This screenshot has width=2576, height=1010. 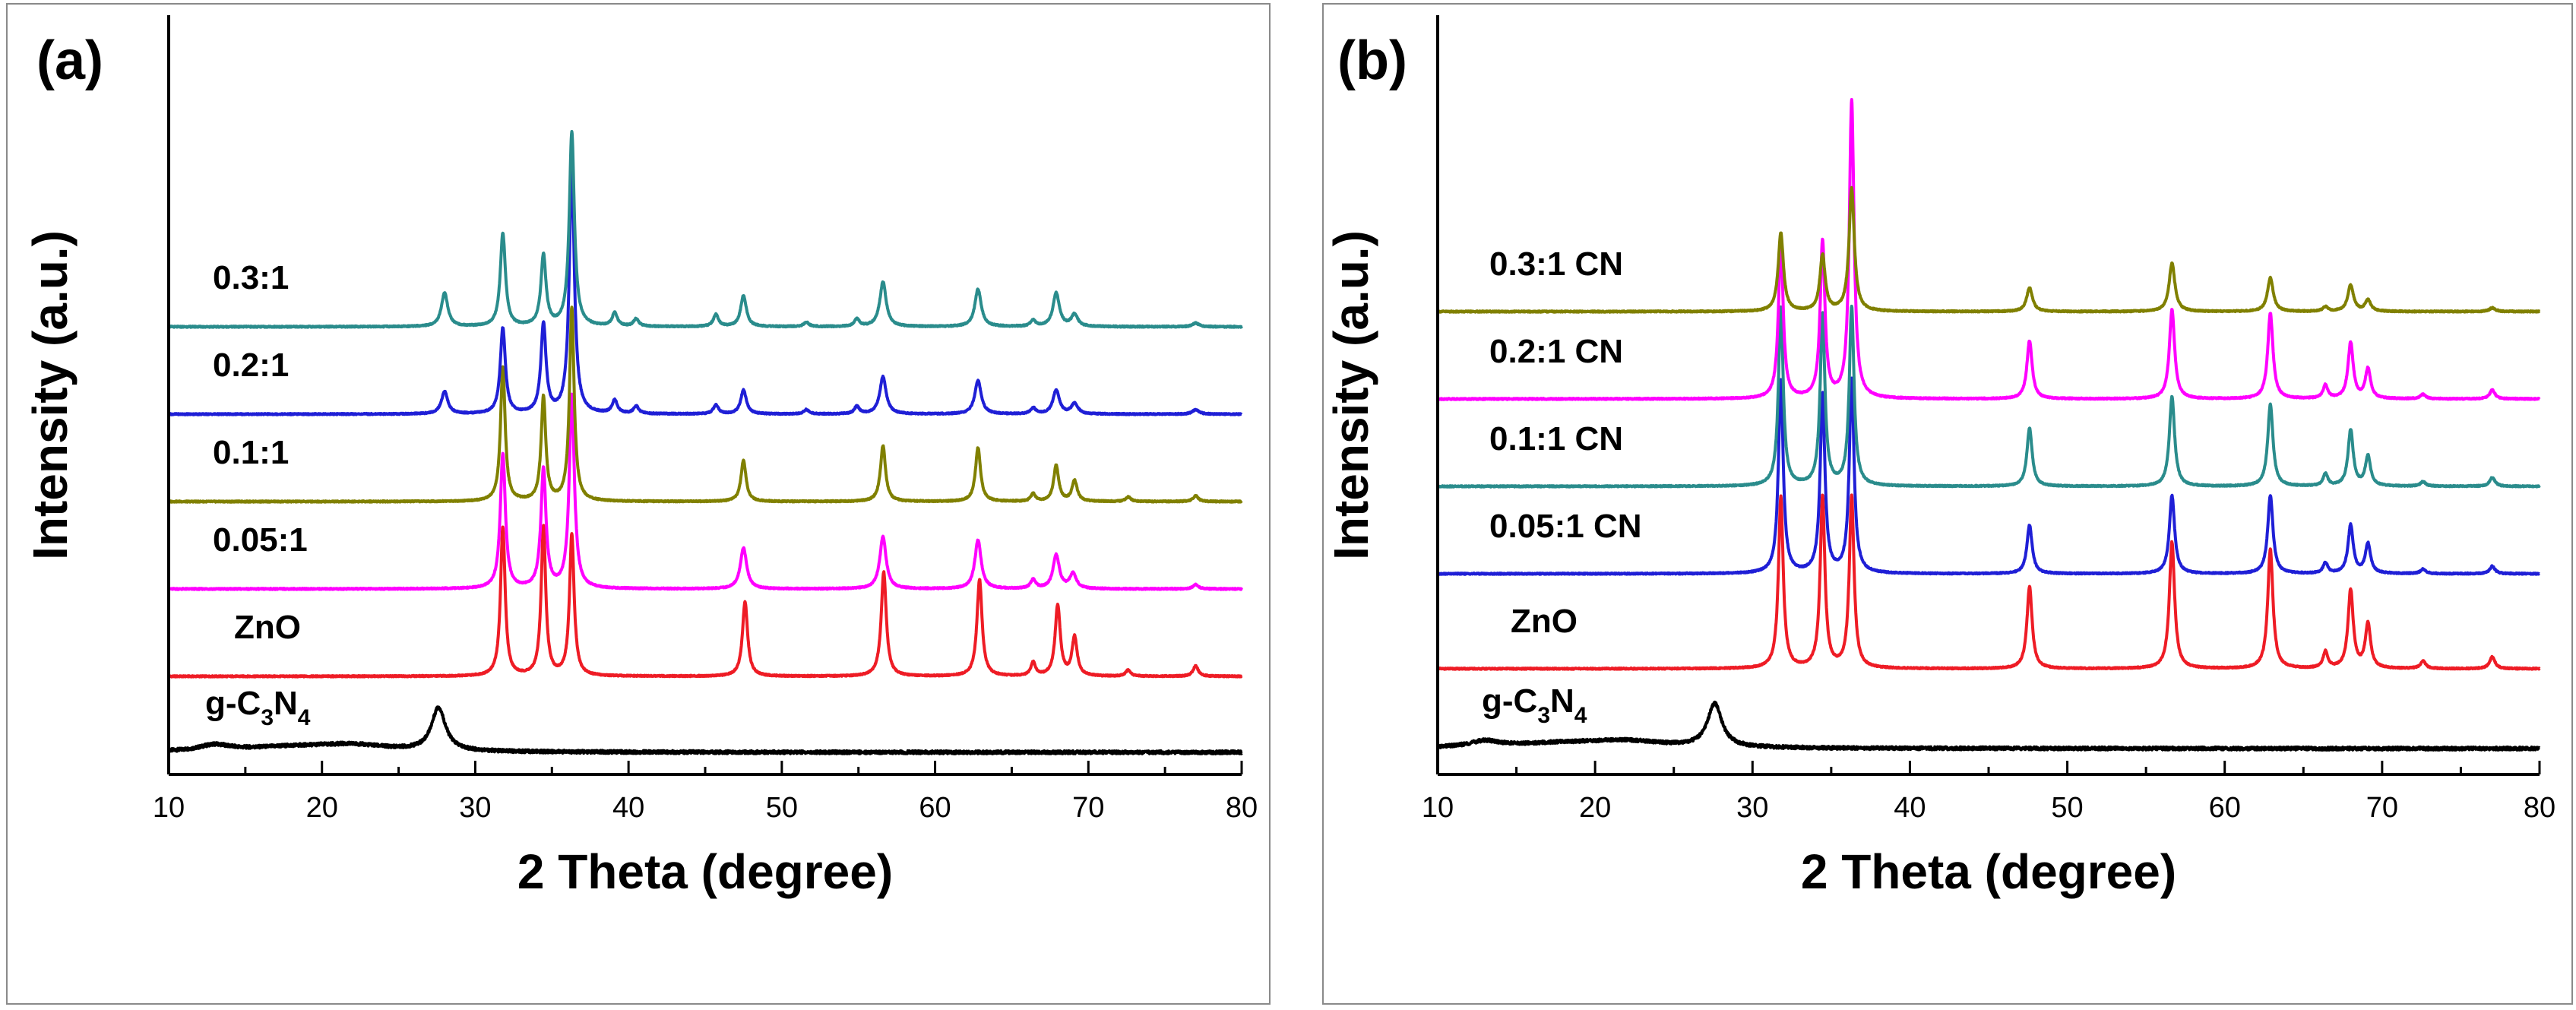 What do you see at coordinates (304, 718) in the screenshot?
I see `chart-a-series-label-subscript: 4` at bounding box center [304, 718].